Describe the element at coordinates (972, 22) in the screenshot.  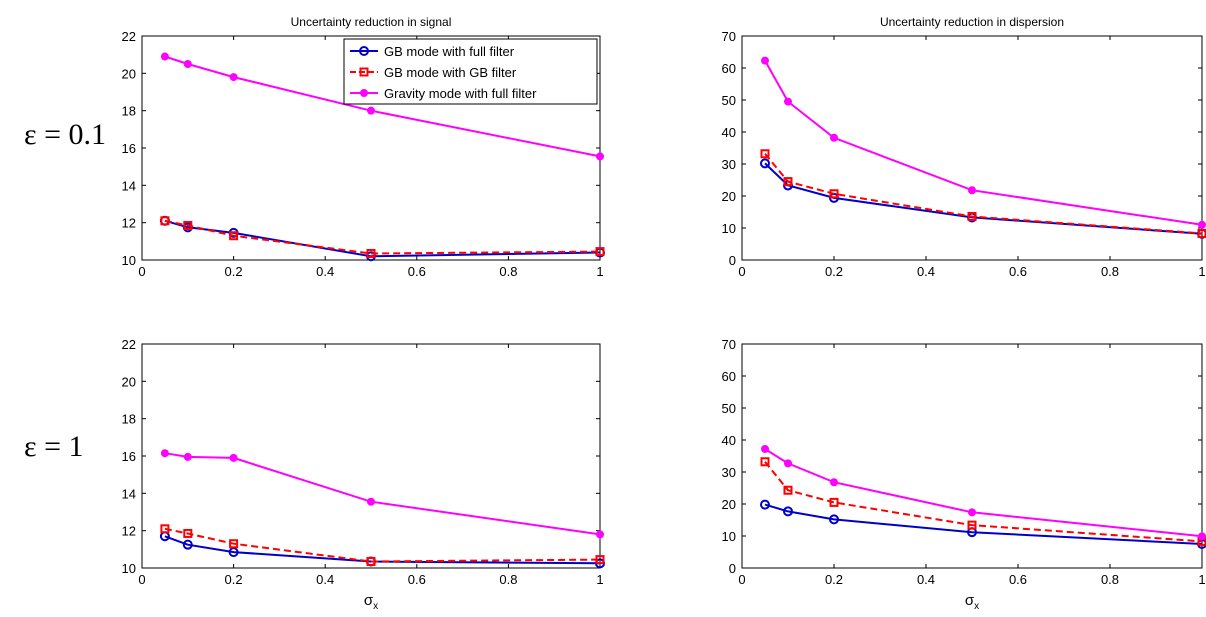
I see `chart-title: Uncertainty reduction in dispersion` at that location.